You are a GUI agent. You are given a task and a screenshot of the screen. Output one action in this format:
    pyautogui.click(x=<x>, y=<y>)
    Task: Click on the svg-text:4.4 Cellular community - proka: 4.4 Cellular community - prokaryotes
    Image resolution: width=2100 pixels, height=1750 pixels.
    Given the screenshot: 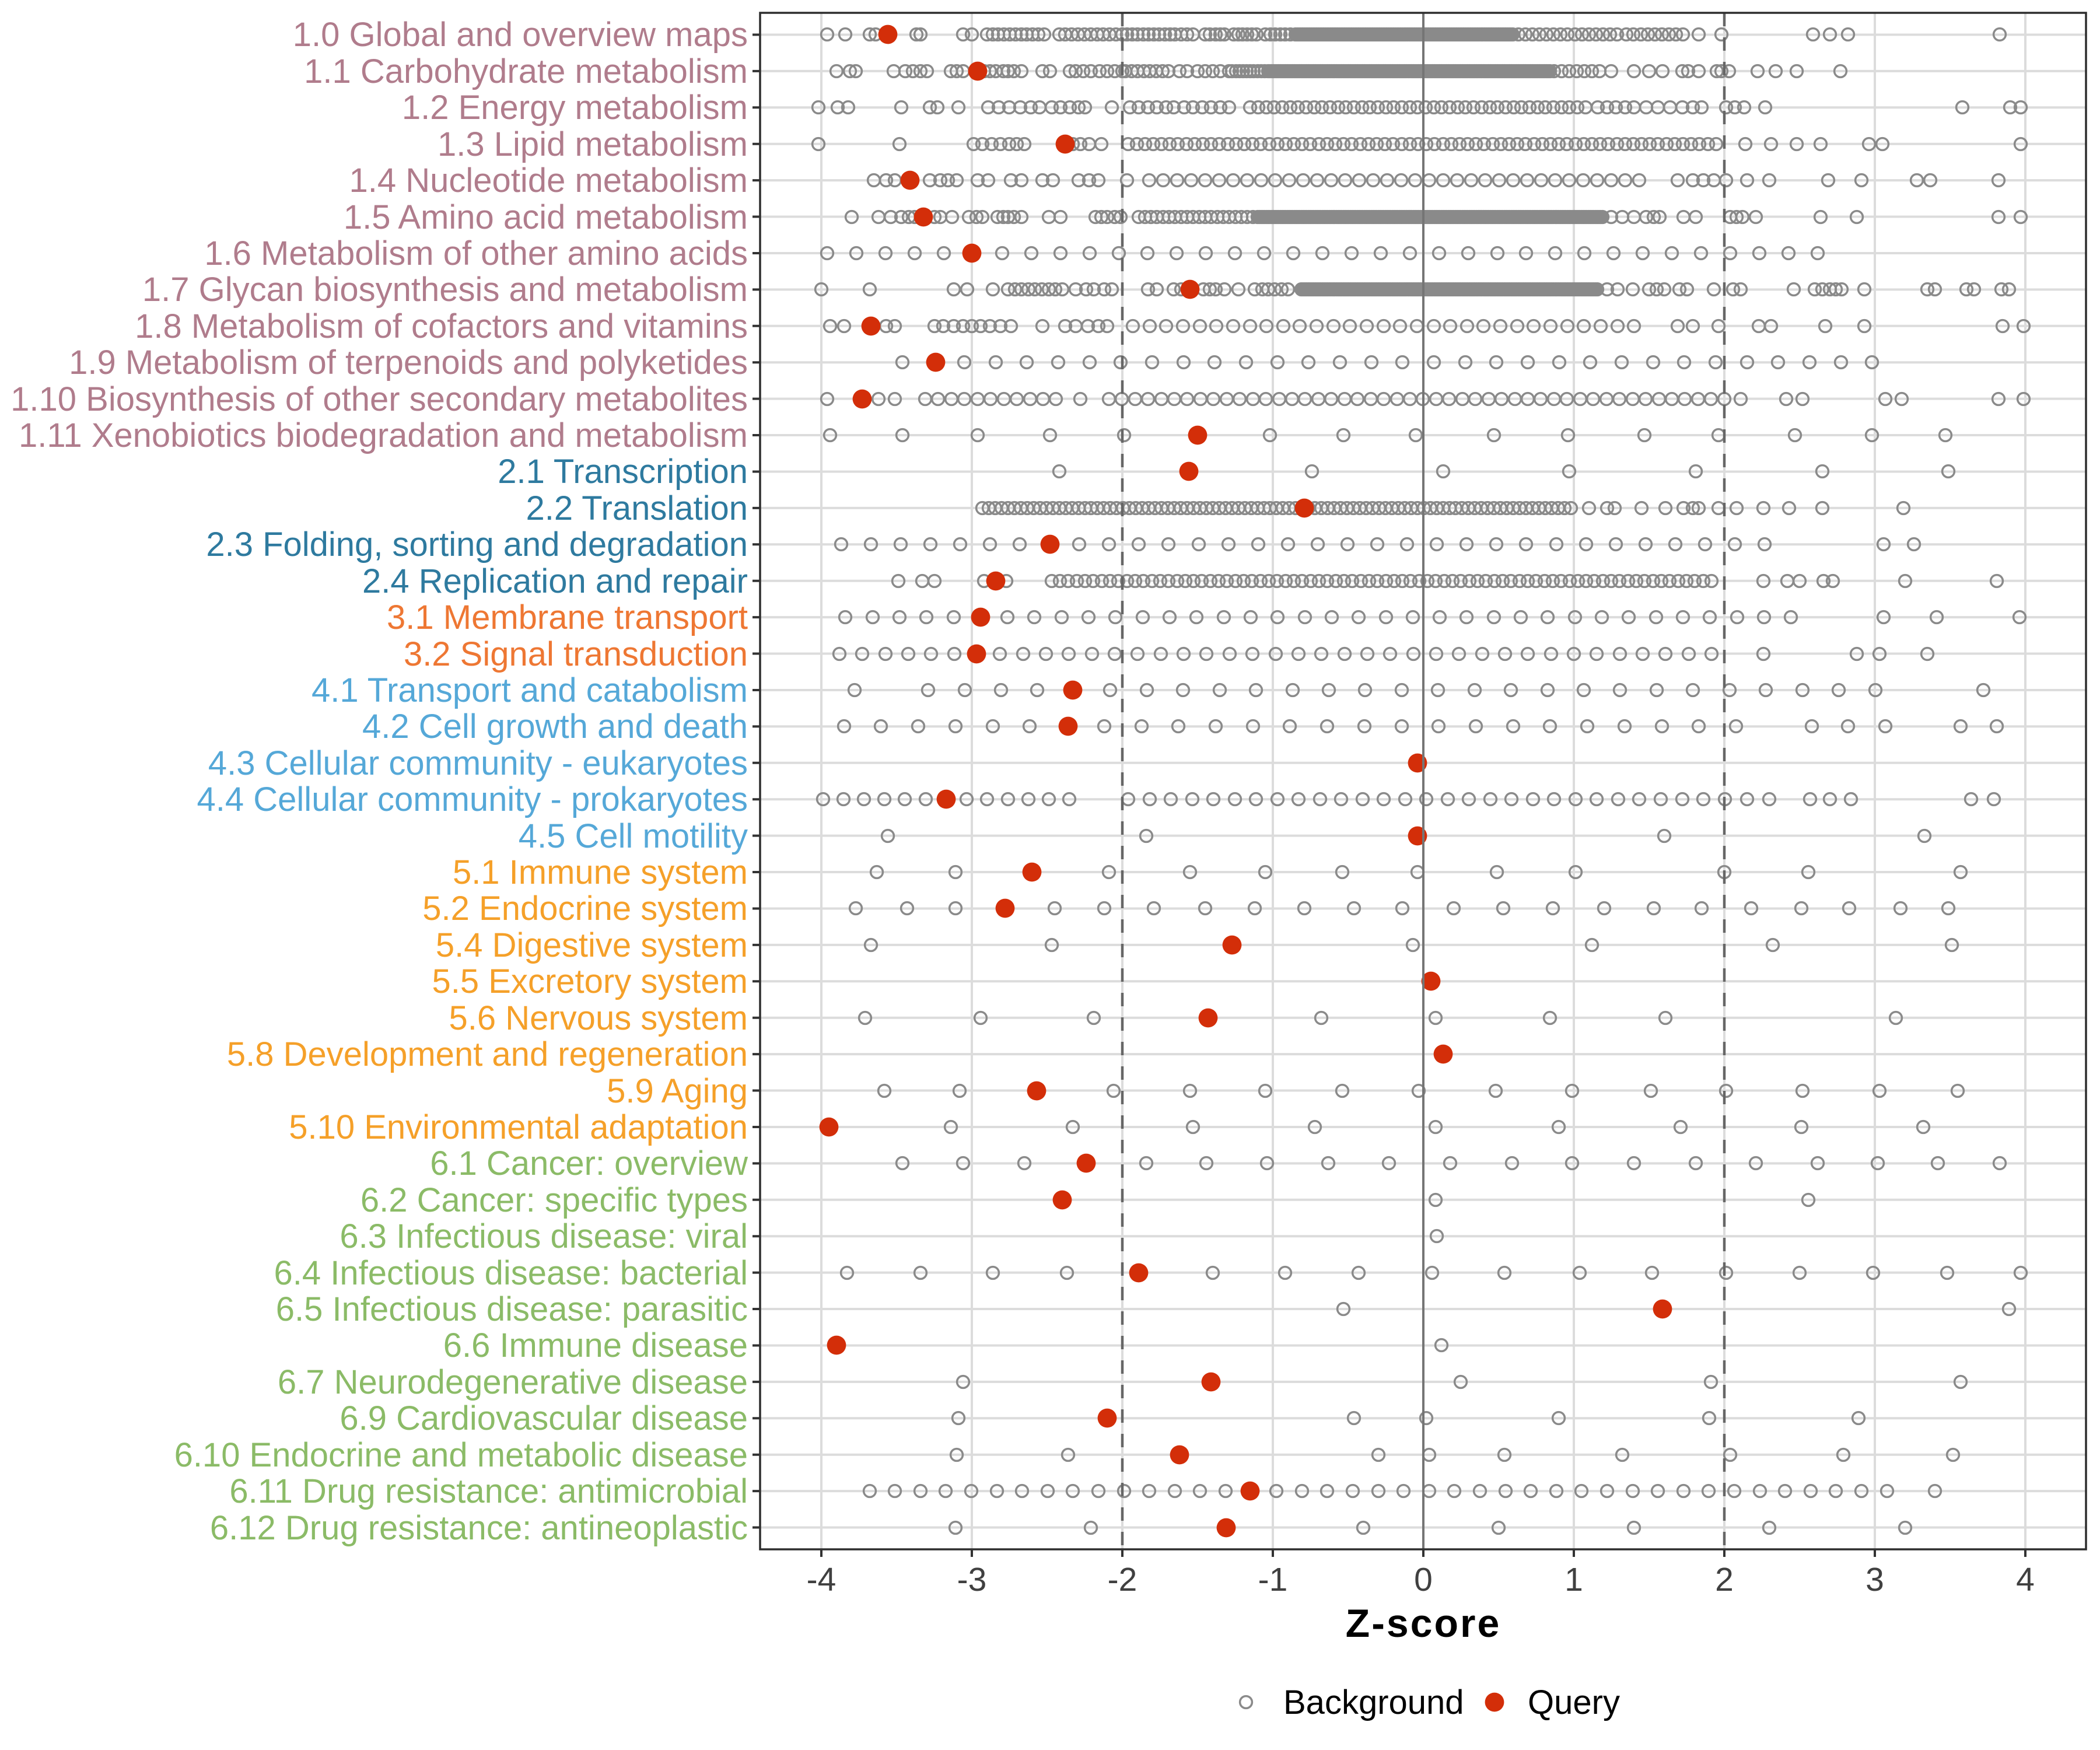 What is the action you would take?
    pyautogui.click(x=473, y=799)
    